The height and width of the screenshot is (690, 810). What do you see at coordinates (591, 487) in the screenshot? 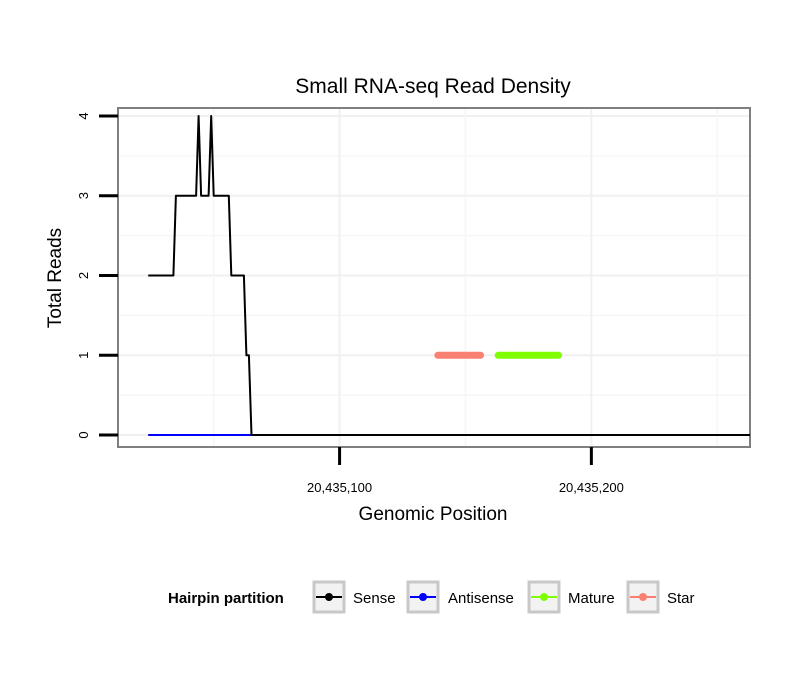
I see `x-tick-label: 20,435,200` at bounding box center [591, 487].